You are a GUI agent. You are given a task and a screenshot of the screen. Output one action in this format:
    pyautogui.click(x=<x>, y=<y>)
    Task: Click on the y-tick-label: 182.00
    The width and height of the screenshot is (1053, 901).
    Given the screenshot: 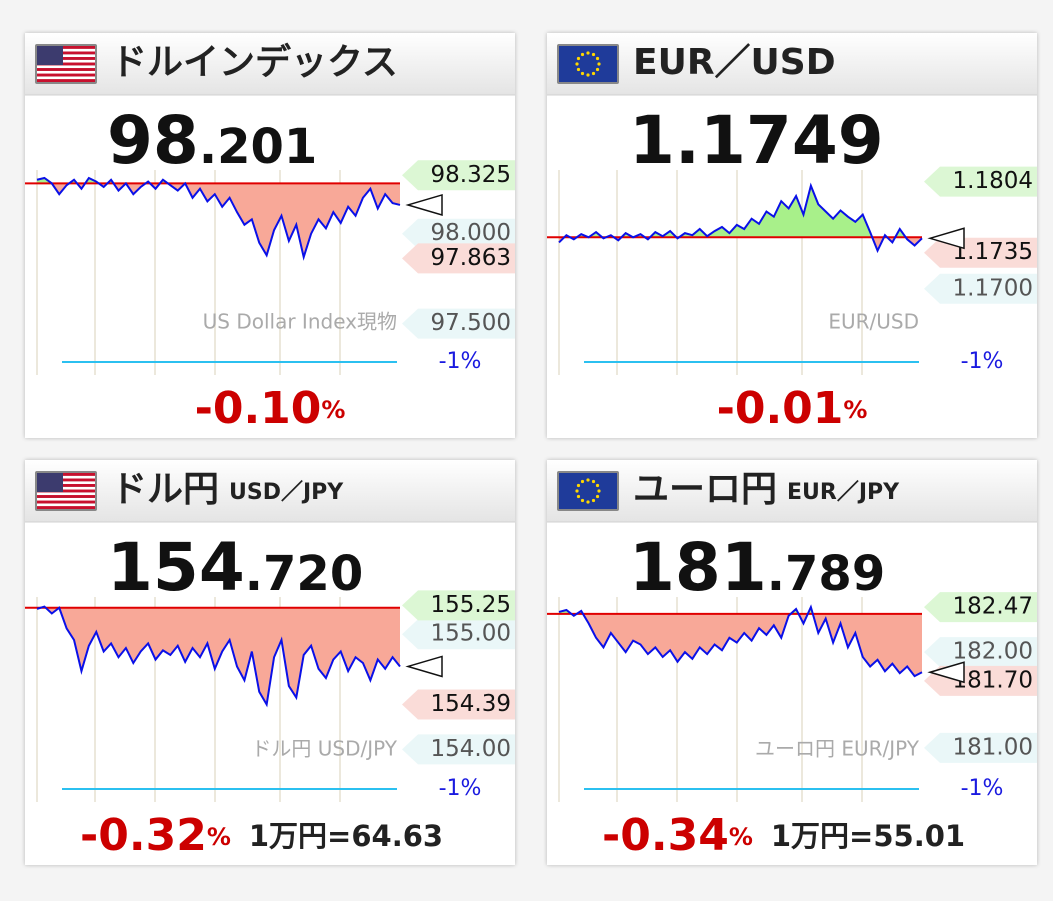 What is the action you would take?
    pyautogui.click(x=993, y=652)
    